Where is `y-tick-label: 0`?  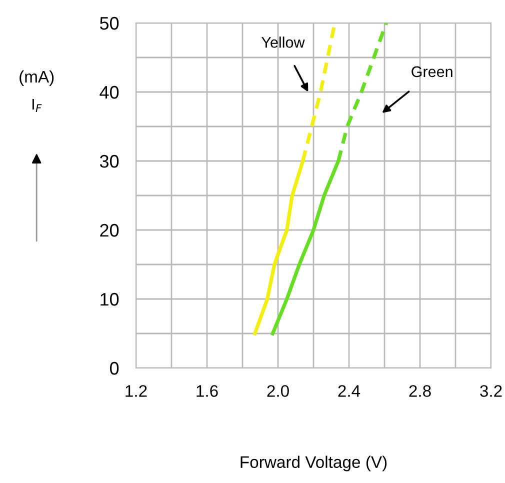 y-tick-label: 0 is located at coordinates (114, 368).